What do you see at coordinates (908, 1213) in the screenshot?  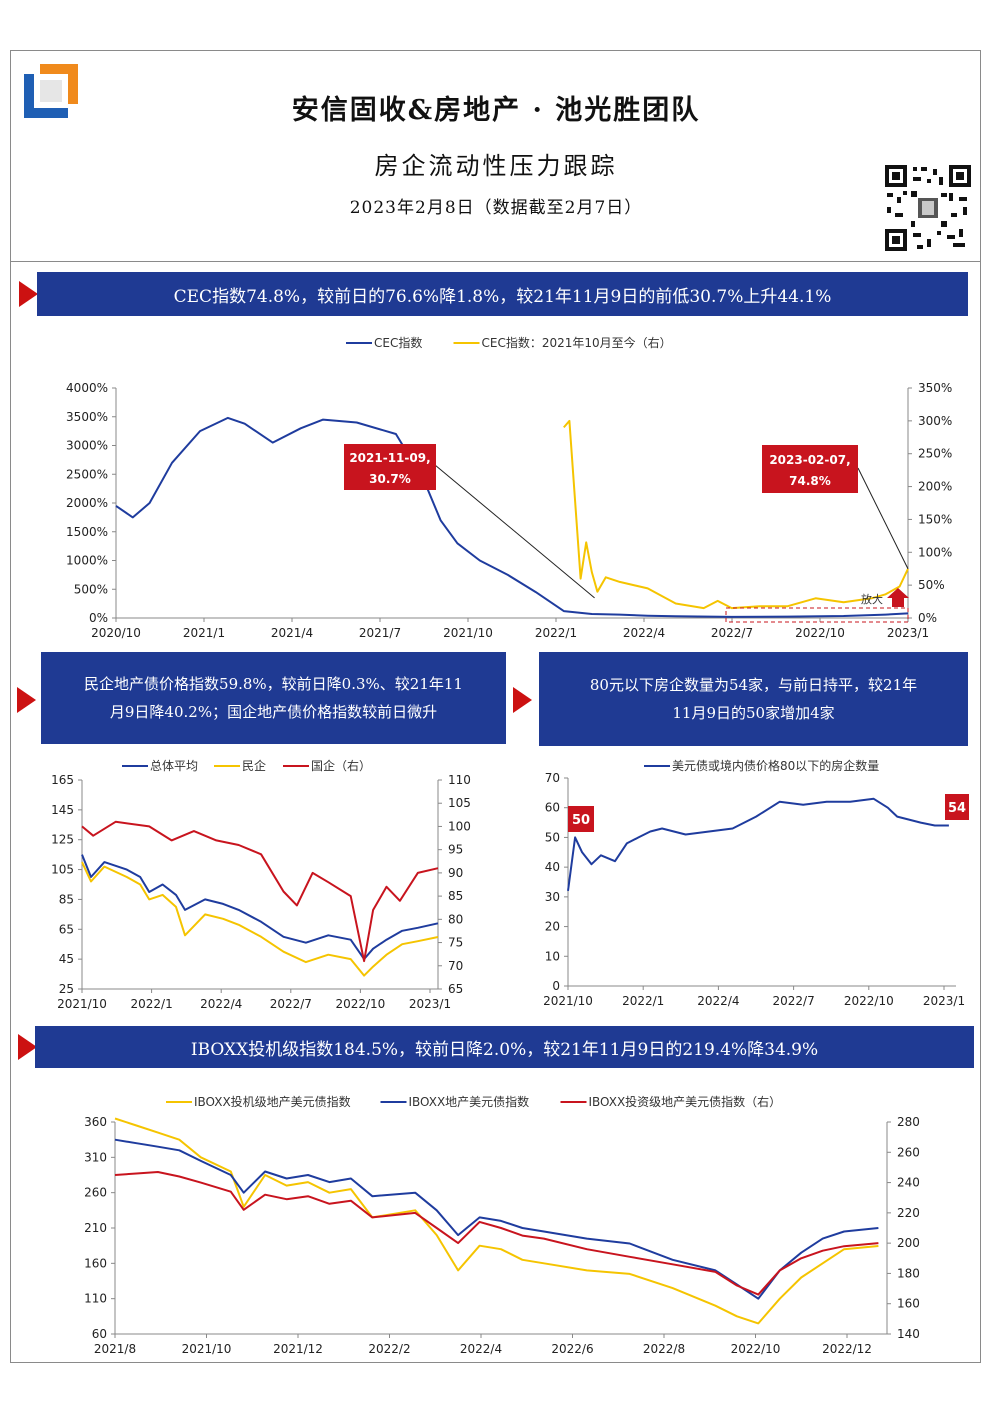 I see `y2-tick-label: 220` at bounding box center [908, 1213].